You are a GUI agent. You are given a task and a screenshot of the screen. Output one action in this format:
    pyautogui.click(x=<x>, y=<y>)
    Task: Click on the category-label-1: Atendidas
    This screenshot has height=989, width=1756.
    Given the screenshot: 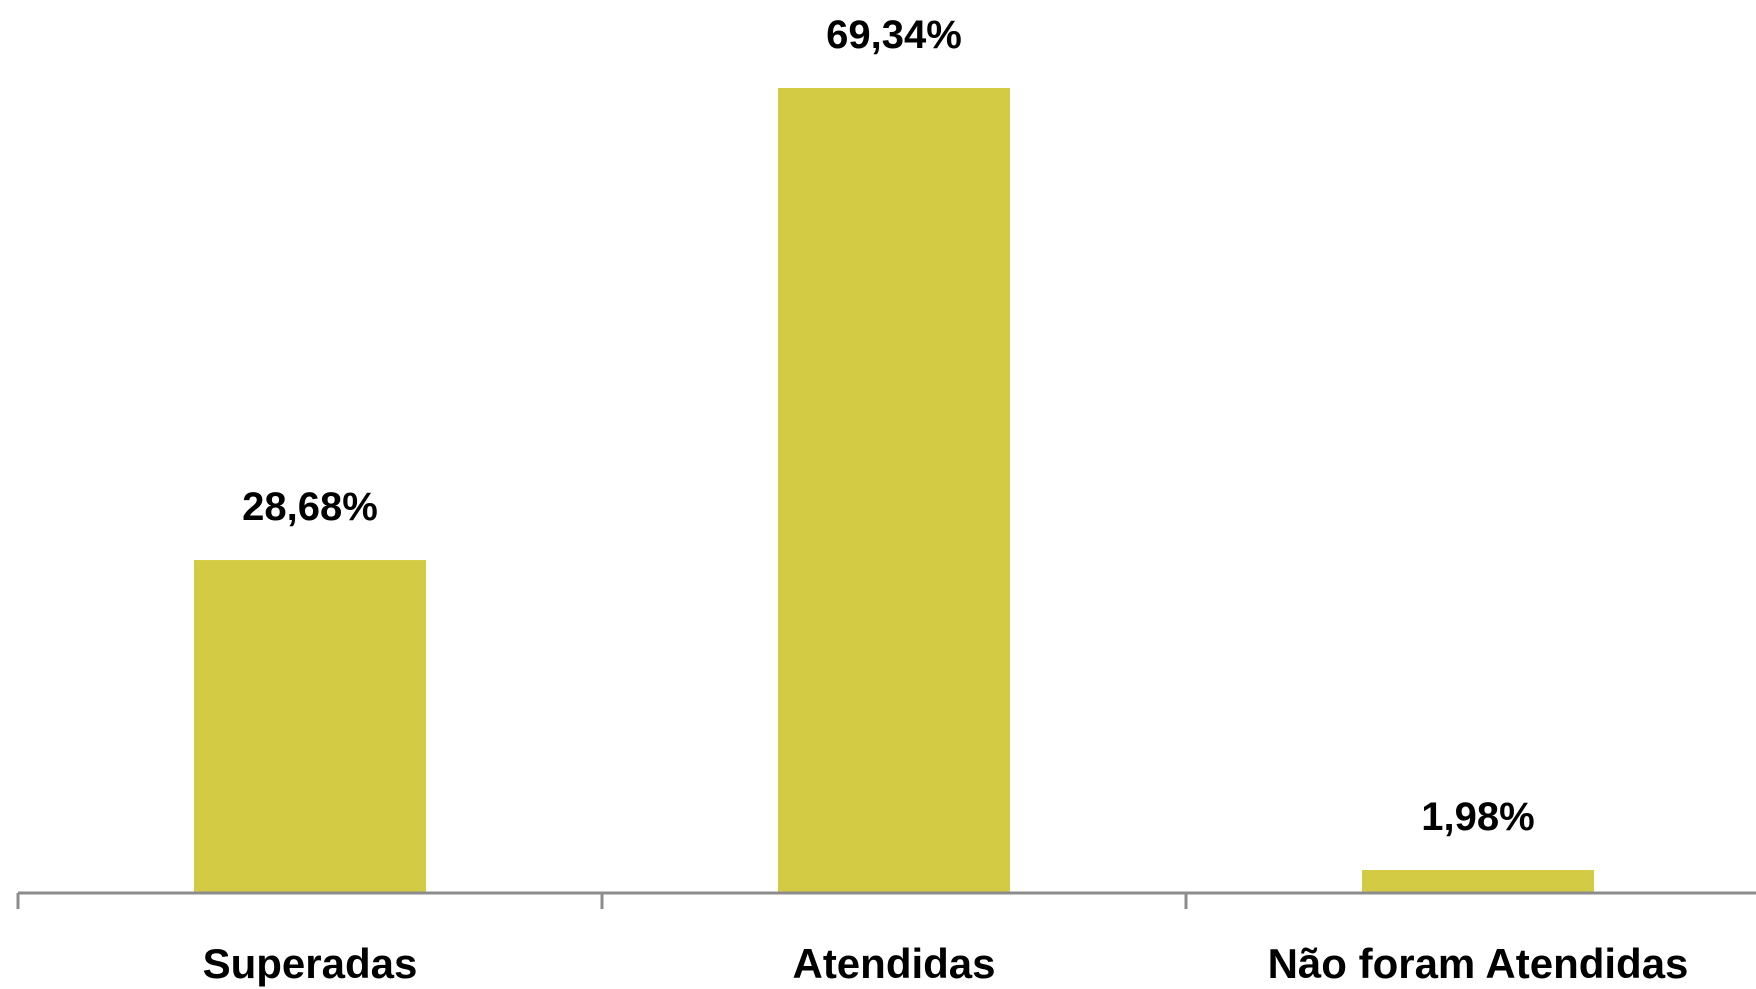 What is the action you would take?
    pyautogui.click(x=893, y=963)
    